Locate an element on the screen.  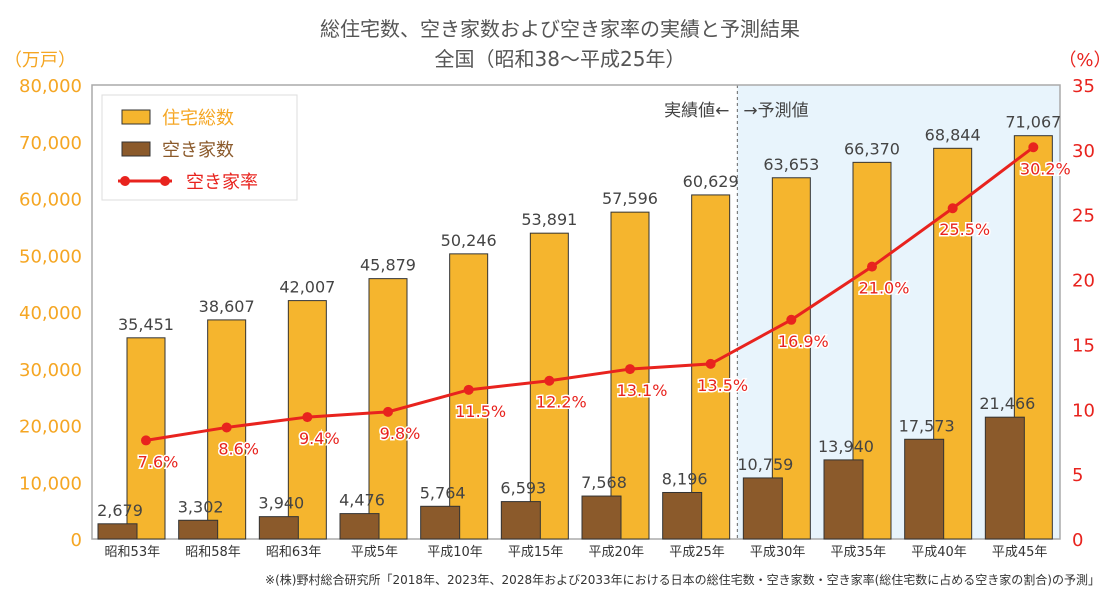
x-tick-label: 平成30年 is located at coordinates (778, 552).